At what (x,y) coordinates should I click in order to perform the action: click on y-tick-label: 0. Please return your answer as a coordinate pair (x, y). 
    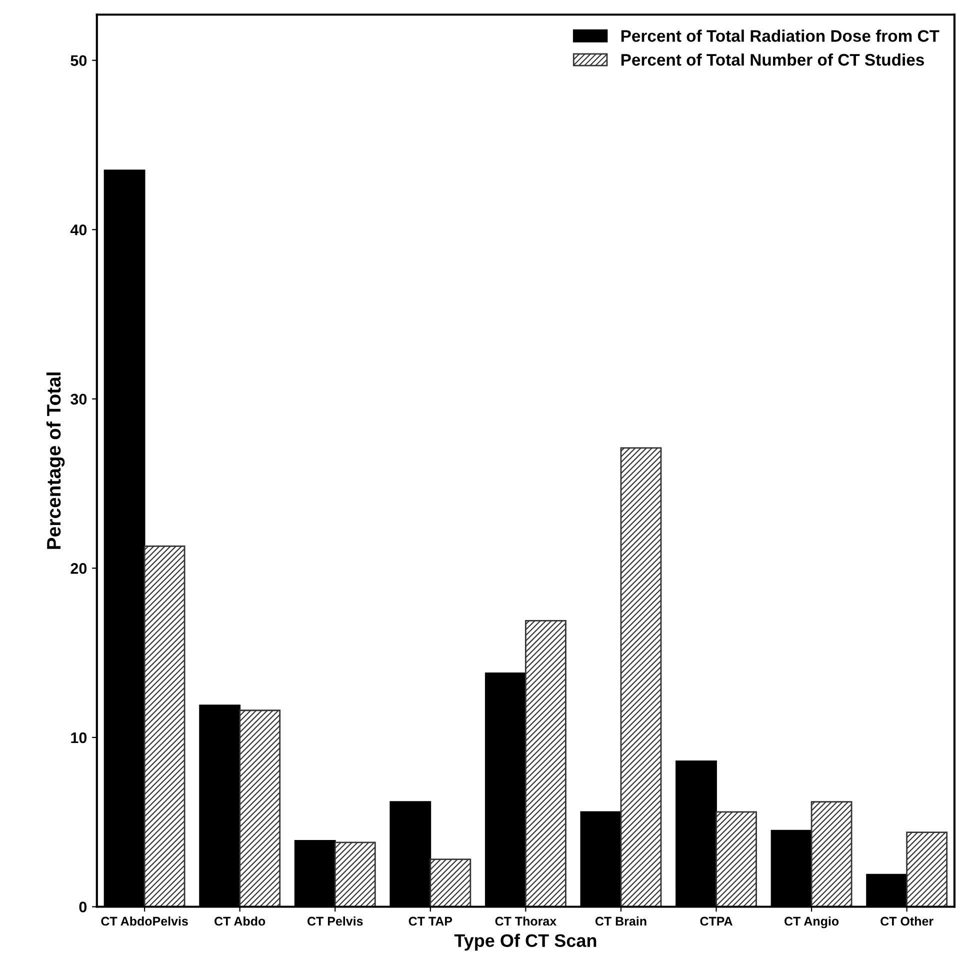
    Looking at the image, I should click on (83, 907).